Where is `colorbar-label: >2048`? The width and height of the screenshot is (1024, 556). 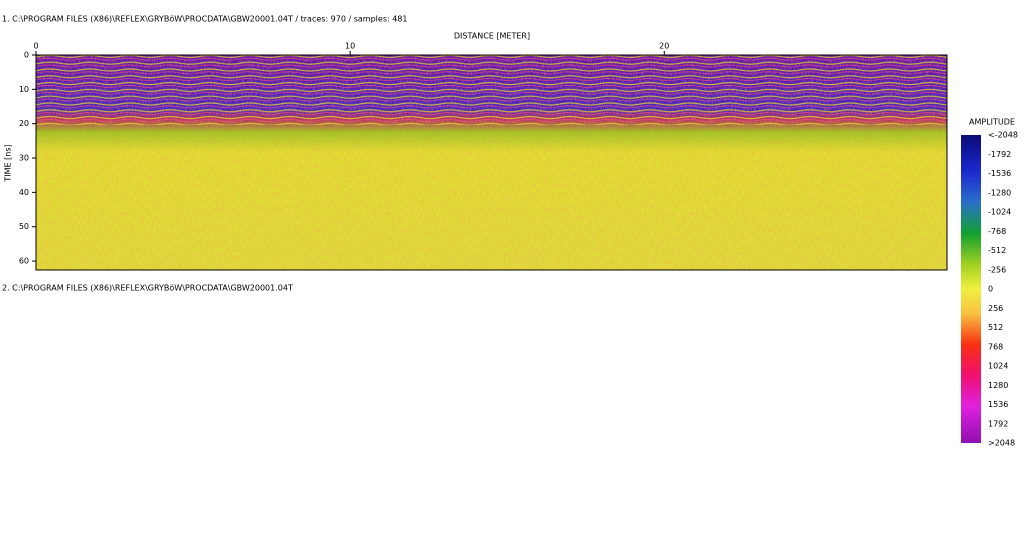 colorbar-label: >2048 is located at coordinates (1001, 443).